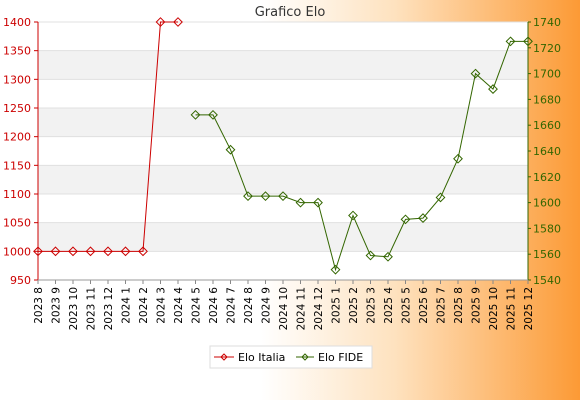 Image resolution: width=580 pixels, height=400 pixels. Describe the element at coordinates (224, 357) in the screenshot. I see `legend-marker-elo-italia` at that location.